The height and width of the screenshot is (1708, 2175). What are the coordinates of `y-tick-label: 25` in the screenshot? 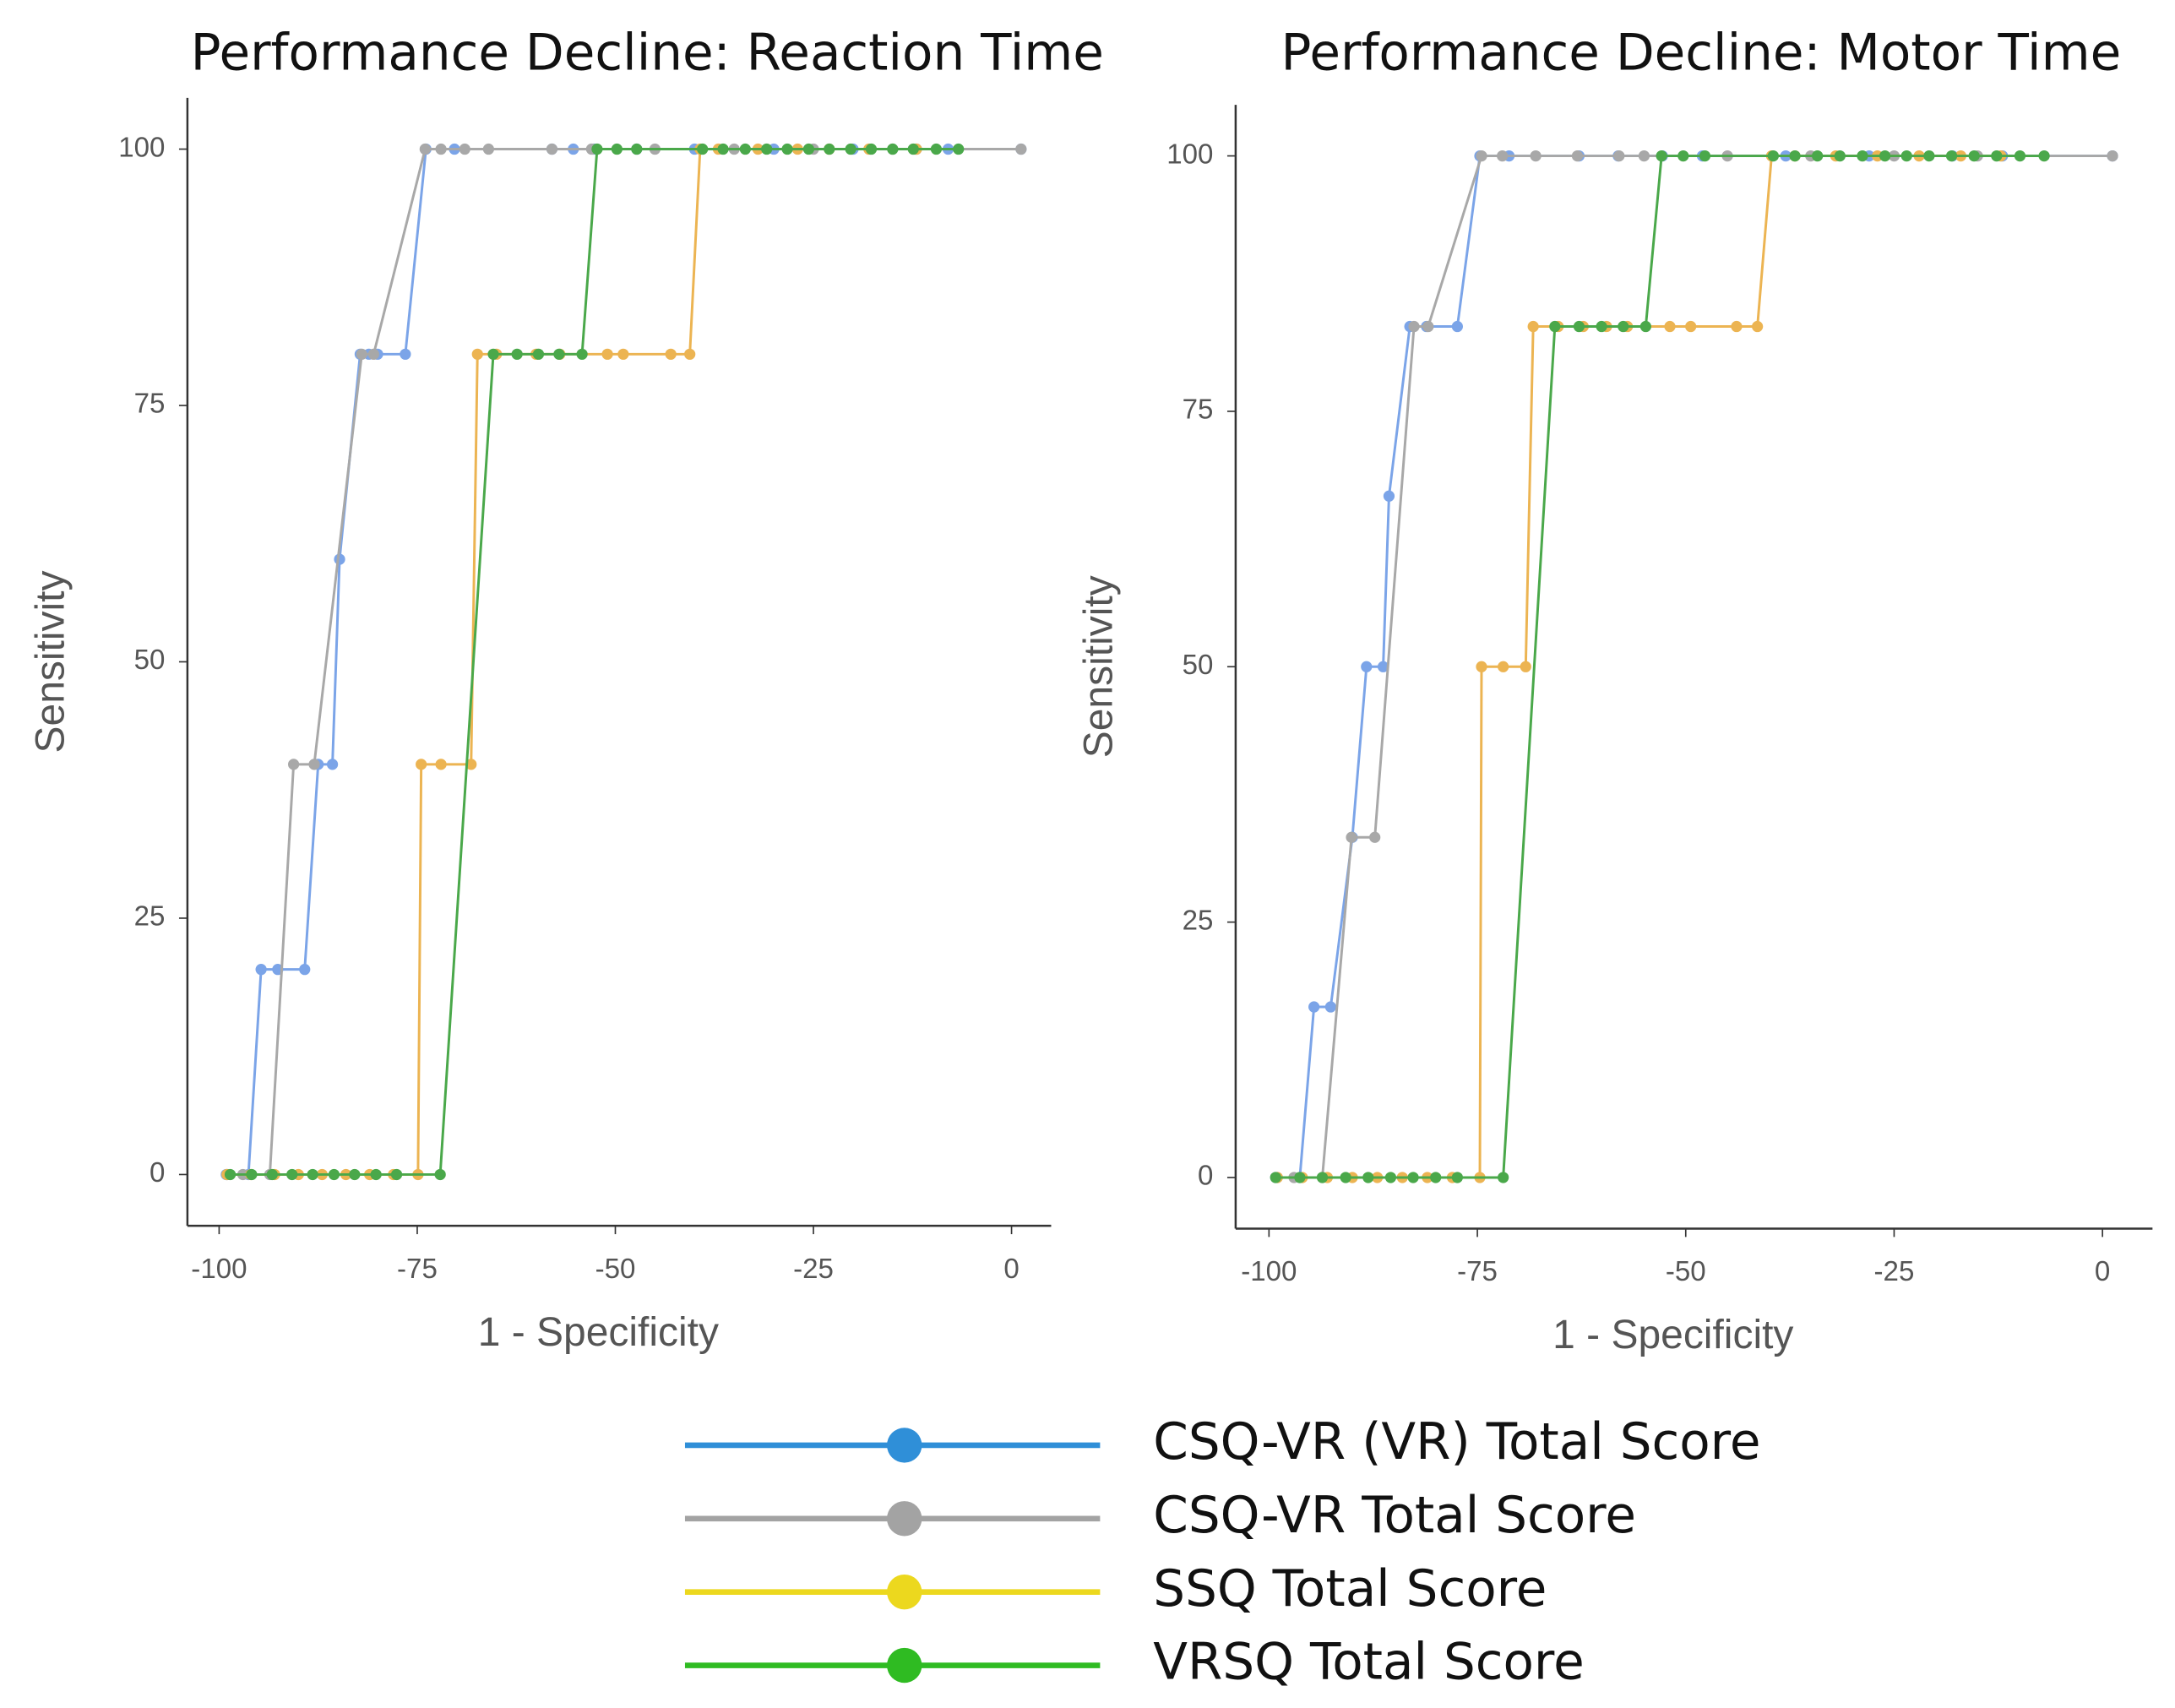 It's located at (1198, 921).